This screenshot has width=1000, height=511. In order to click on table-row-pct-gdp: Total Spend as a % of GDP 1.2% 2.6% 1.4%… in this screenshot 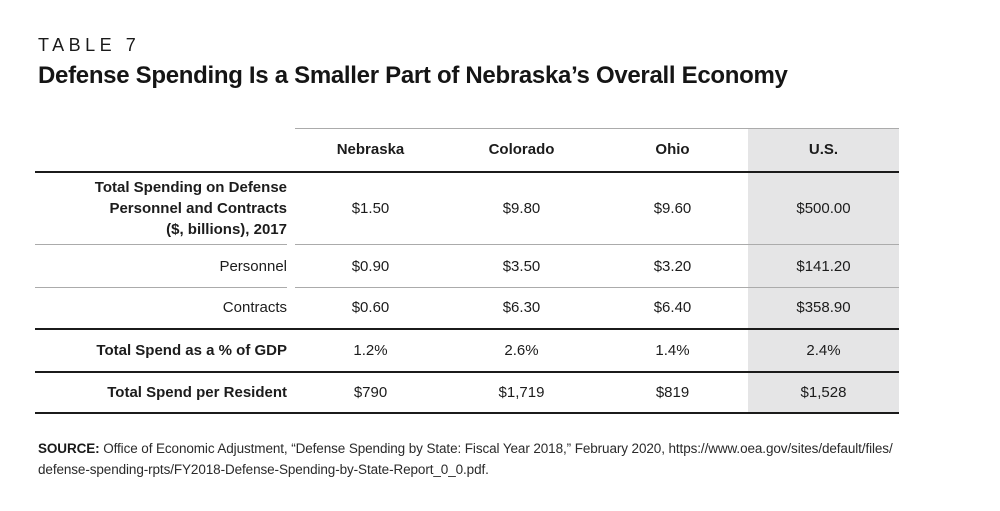, I will do `click(467, 350)`.